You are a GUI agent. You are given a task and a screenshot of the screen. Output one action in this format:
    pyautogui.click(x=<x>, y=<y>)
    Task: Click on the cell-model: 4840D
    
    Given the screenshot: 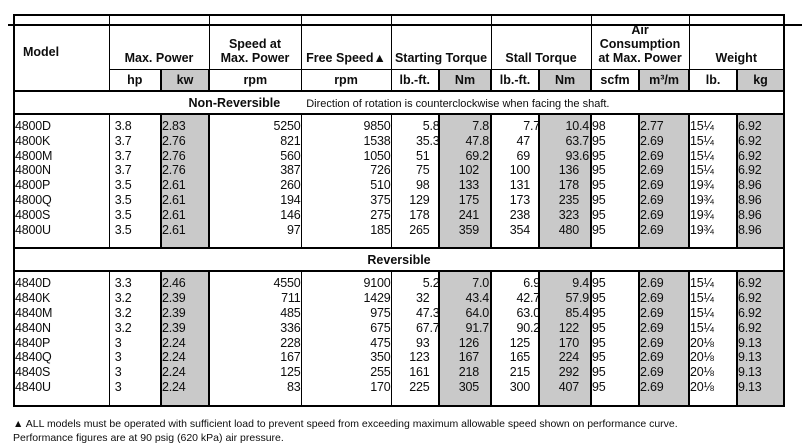 What is the action you would take?
    pyautogui.click(x=61, y=281)
    